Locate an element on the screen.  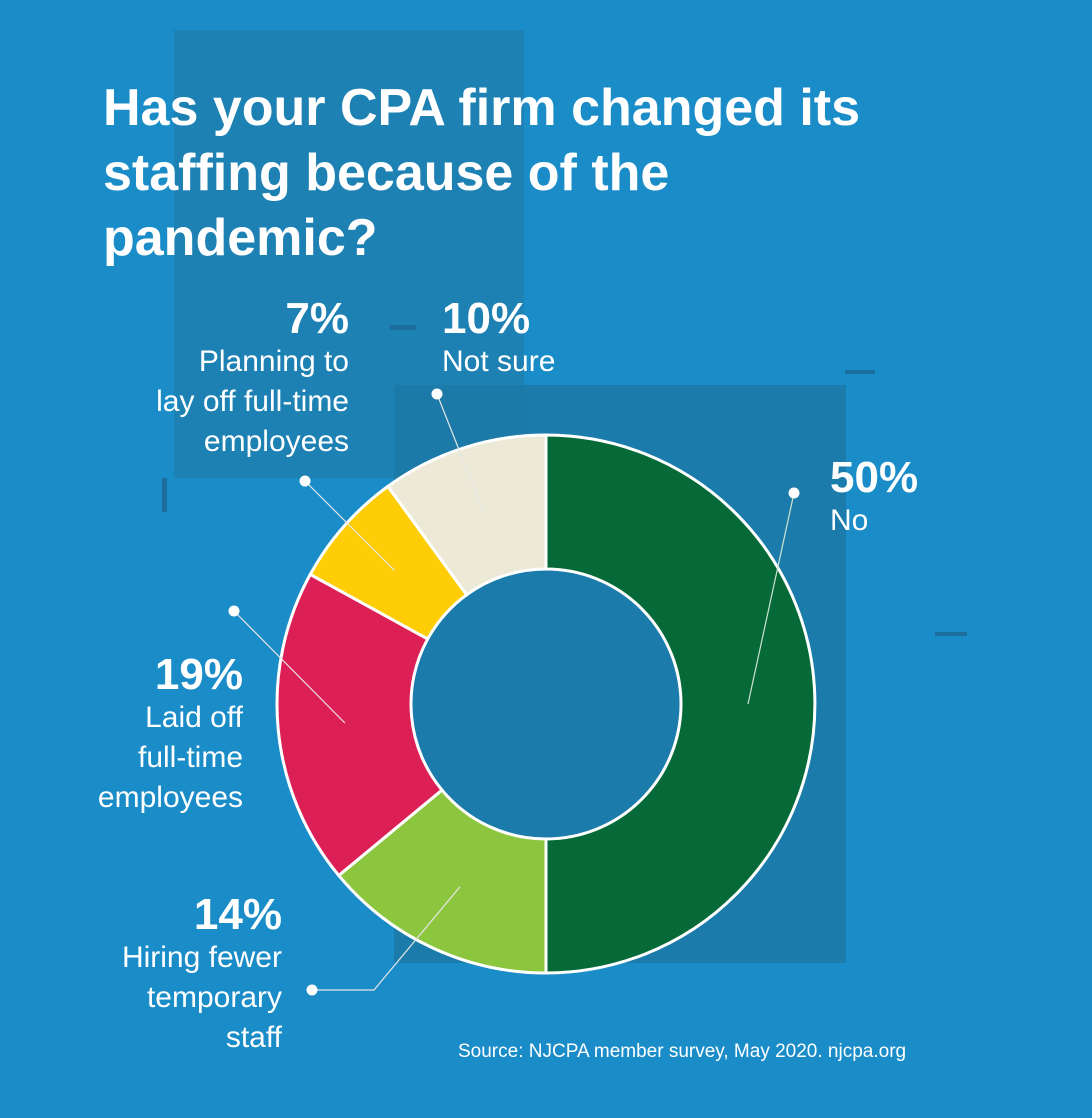
label-not-sure: 10% Not sure is located at coordinates (498, 339).